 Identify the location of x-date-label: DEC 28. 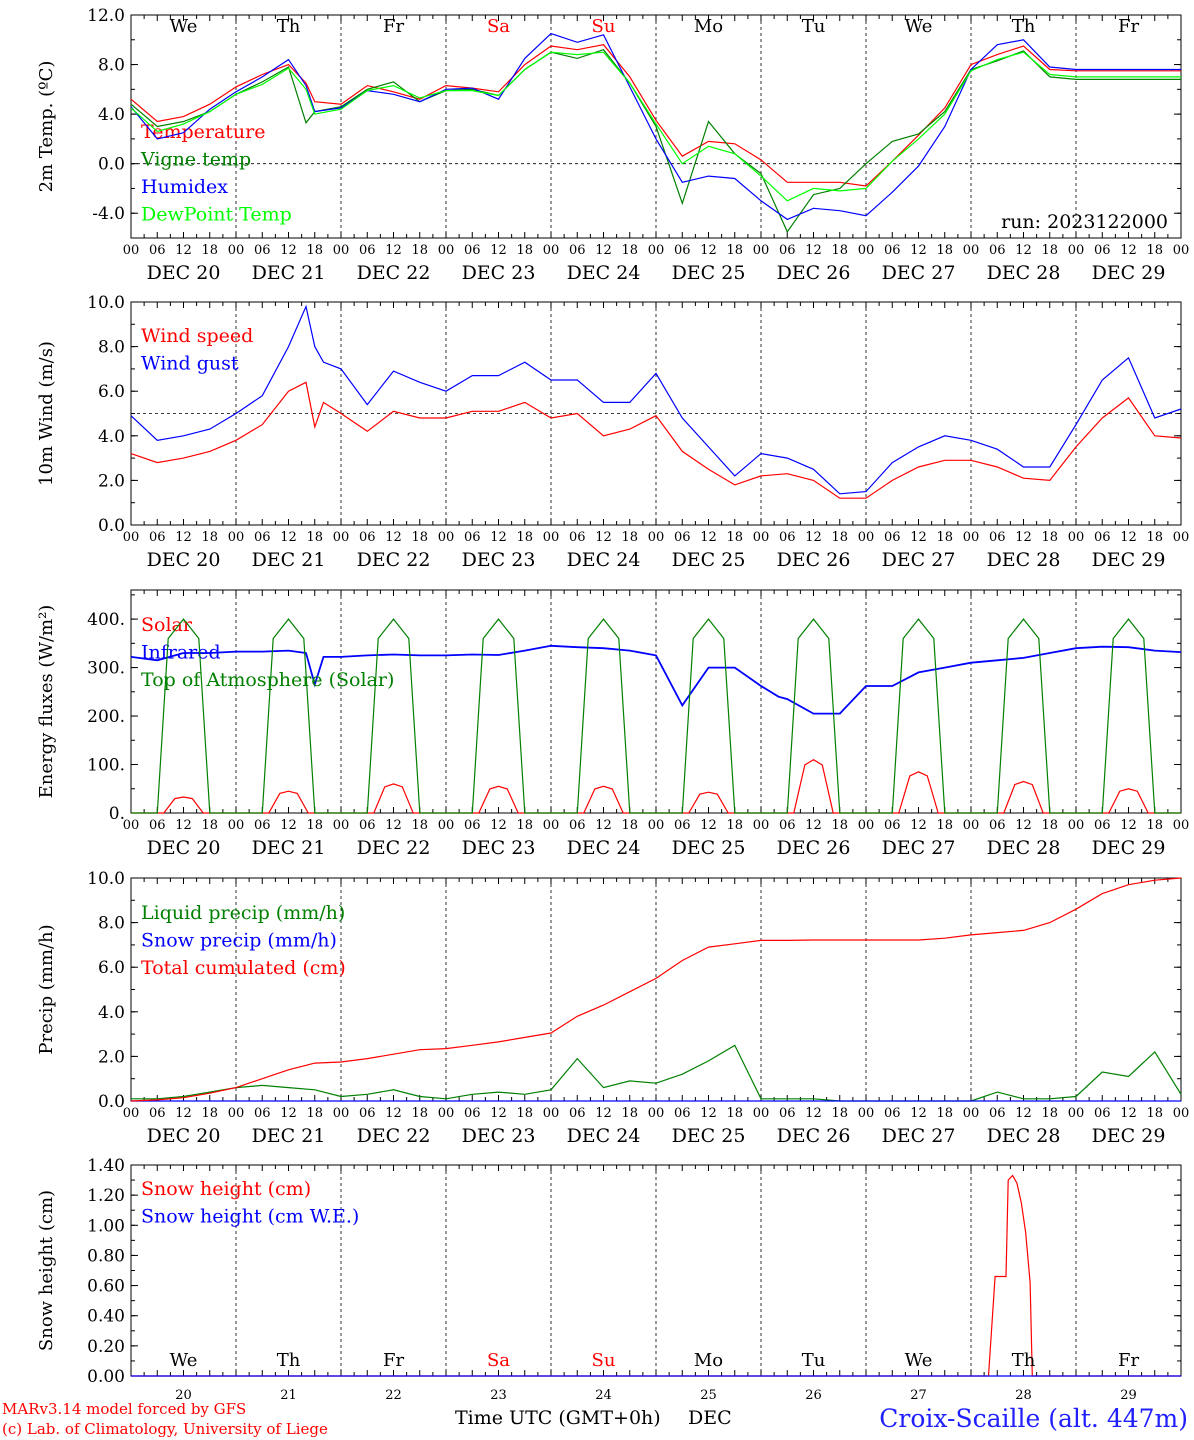
(1024, 560).